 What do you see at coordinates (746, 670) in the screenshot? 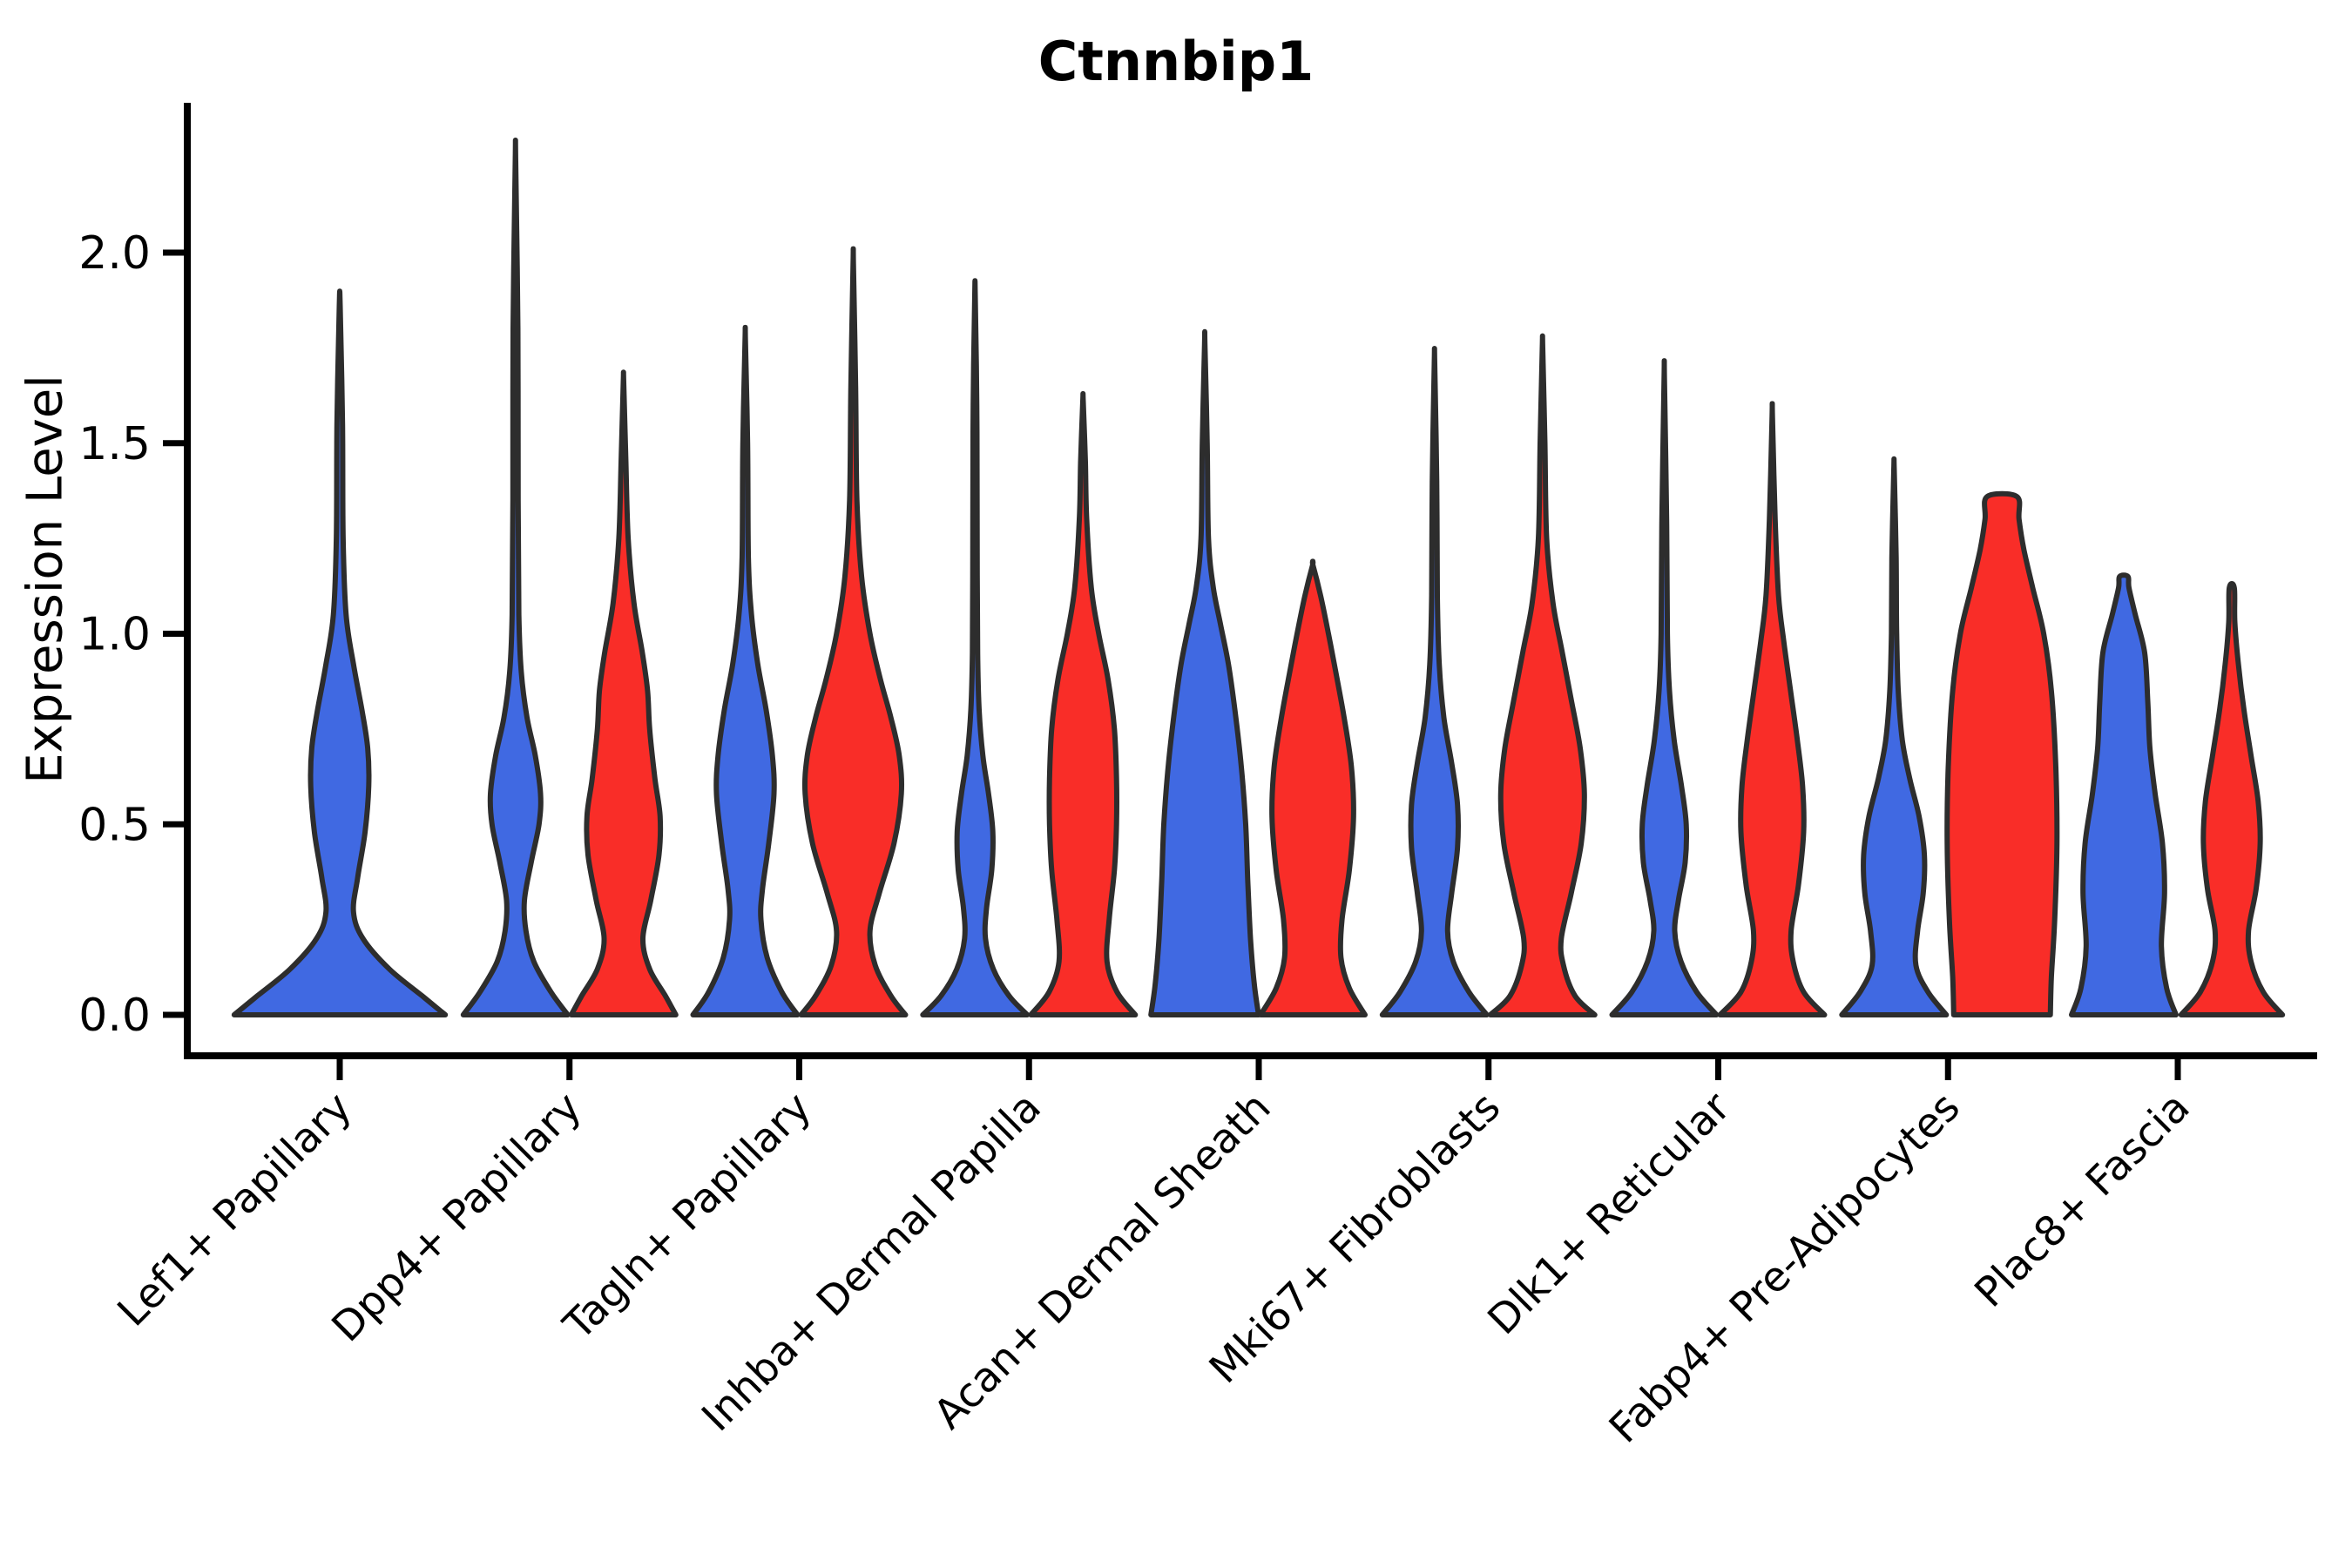
I see `violin-tagln-papillary-series1` at bounding box center [746, 670].